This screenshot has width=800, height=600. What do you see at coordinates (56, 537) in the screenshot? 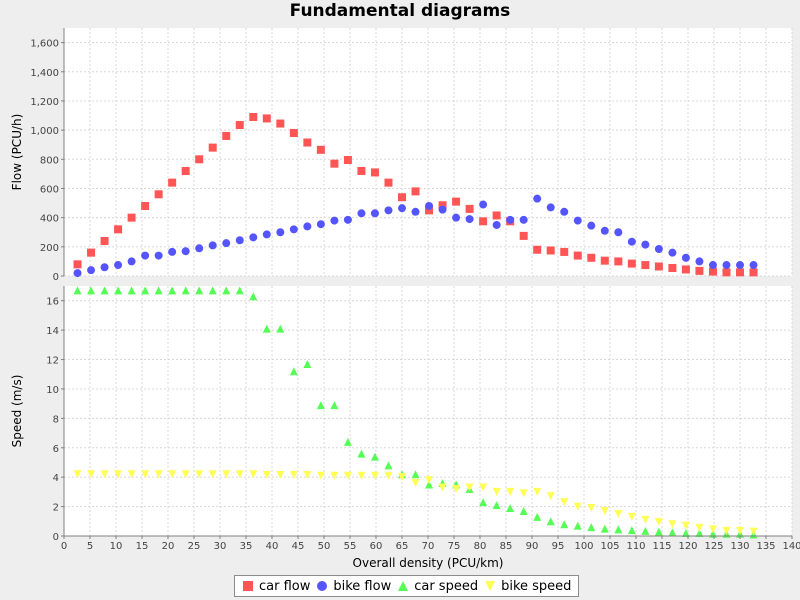
I see `y-tick-label: 0` at bounding box center [56, 537].